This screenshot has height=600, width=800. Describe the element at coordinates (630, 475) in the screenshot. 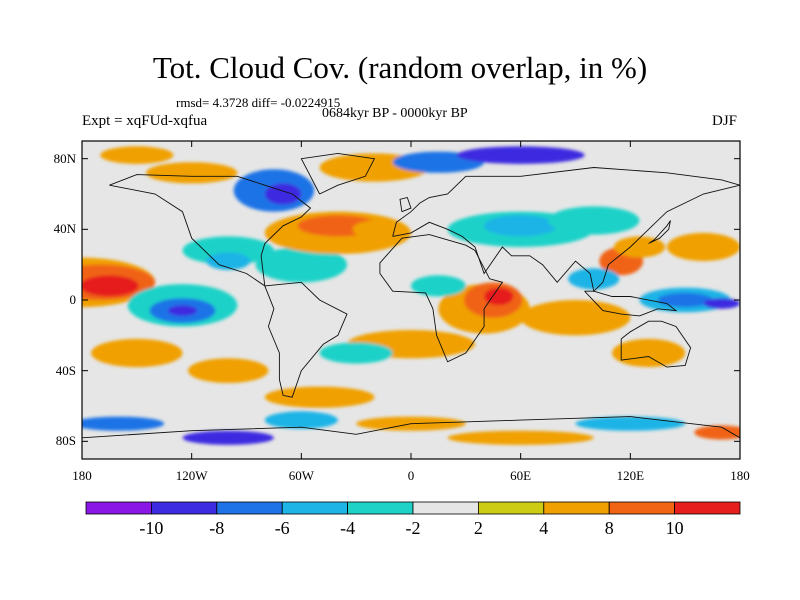

I see `lon-tick-label: 120E` at that location.